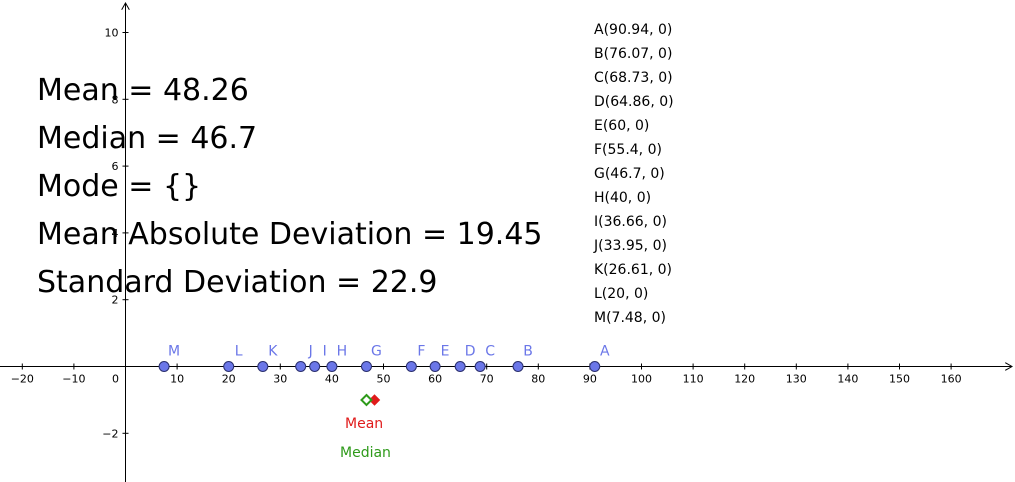 Image resolution: width=1015 pixels, height=482 pixels. I want to click on x-tick-label: 150, so click(899, 379).